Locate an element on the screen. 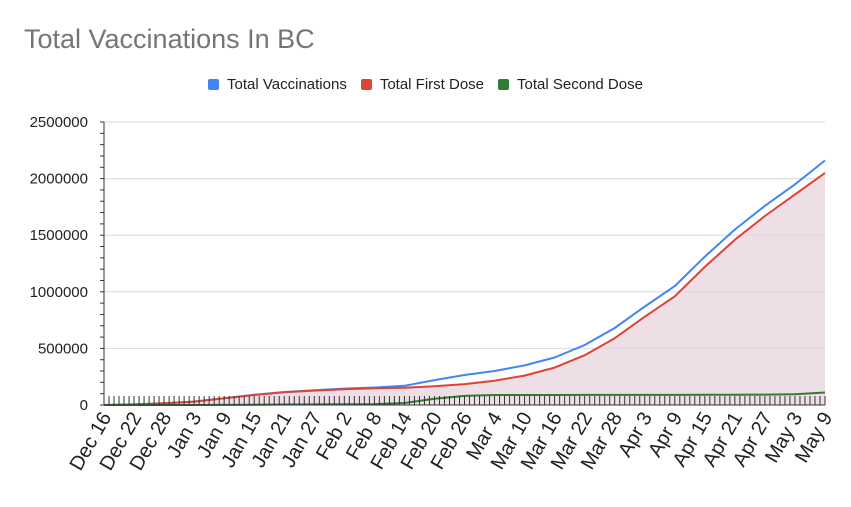 This screenshot has height=507, width=851. legend-item-total-second-dose: Total Second Dose is located at coordinates (570, 84).